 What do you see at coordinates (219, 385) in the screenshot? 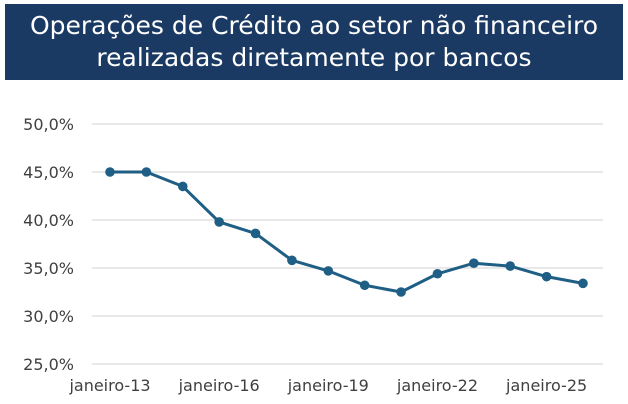
I see `x-tick-label: janeiro-16` at bounding box center [219, 385].